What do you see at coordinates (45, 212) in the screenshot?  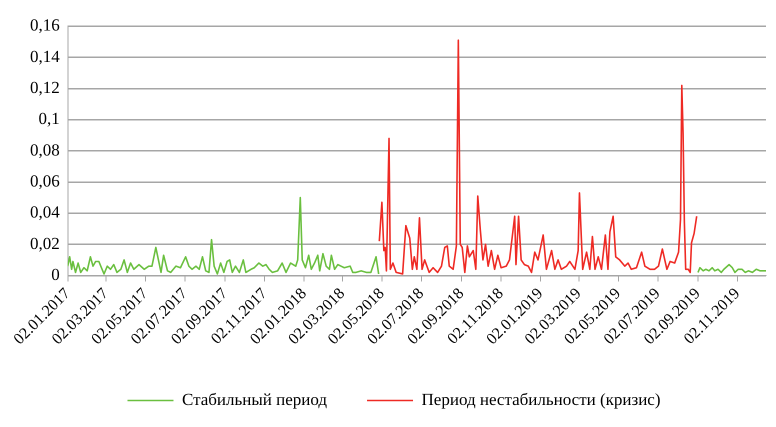 I see `y-tick-label: 0,04` at bounding box center [45, 212].